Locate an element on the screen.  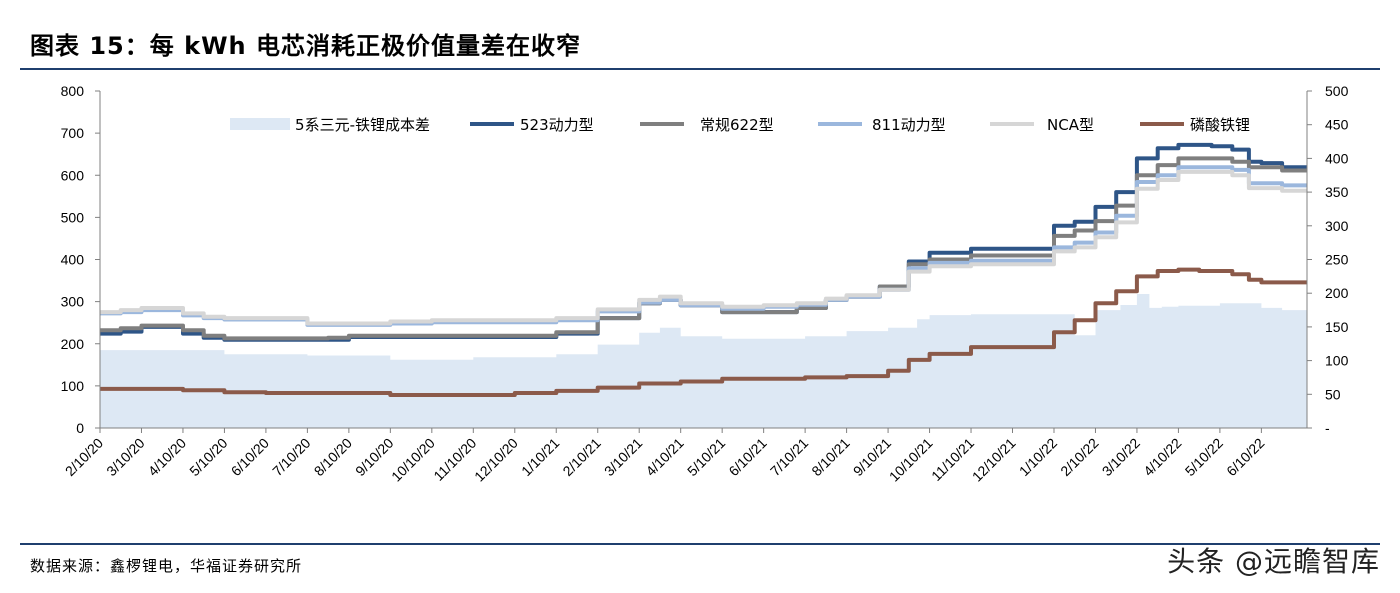
x-tick-label: 5/10/21 is located at coordinates (706, 457).